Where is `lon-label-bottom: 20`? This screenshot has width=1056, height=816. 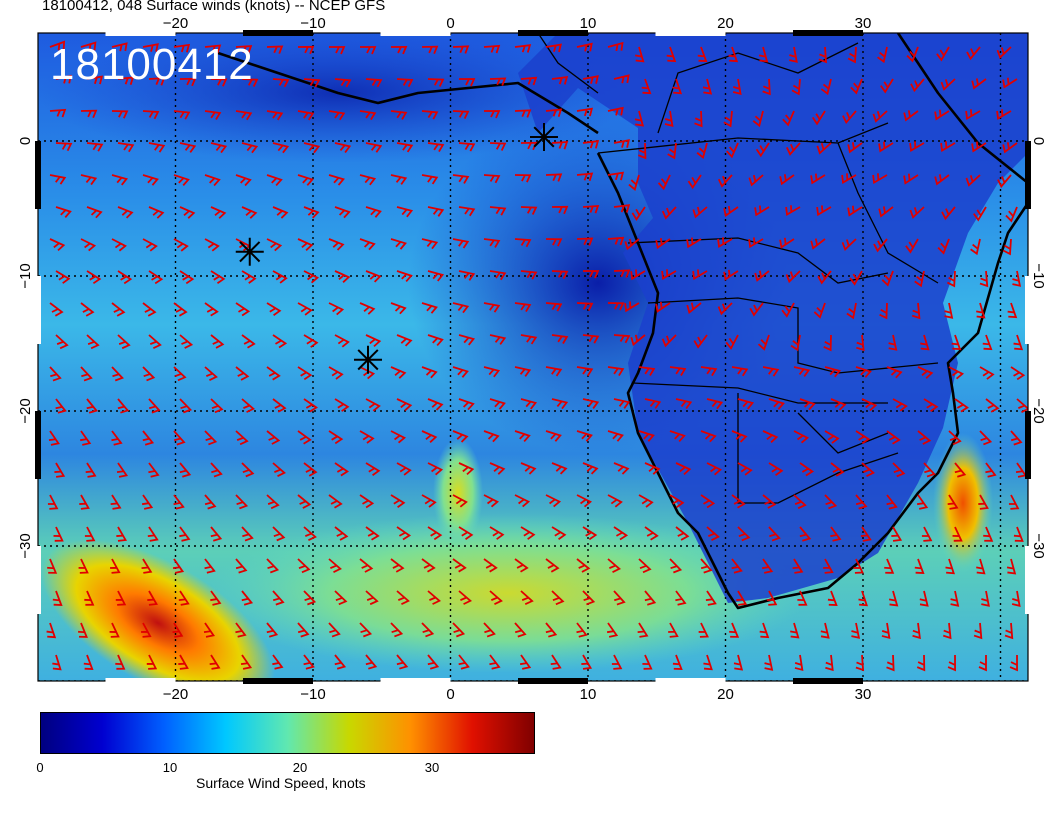
lon-label-bottom: 20 is located at coordinates (725, 693).